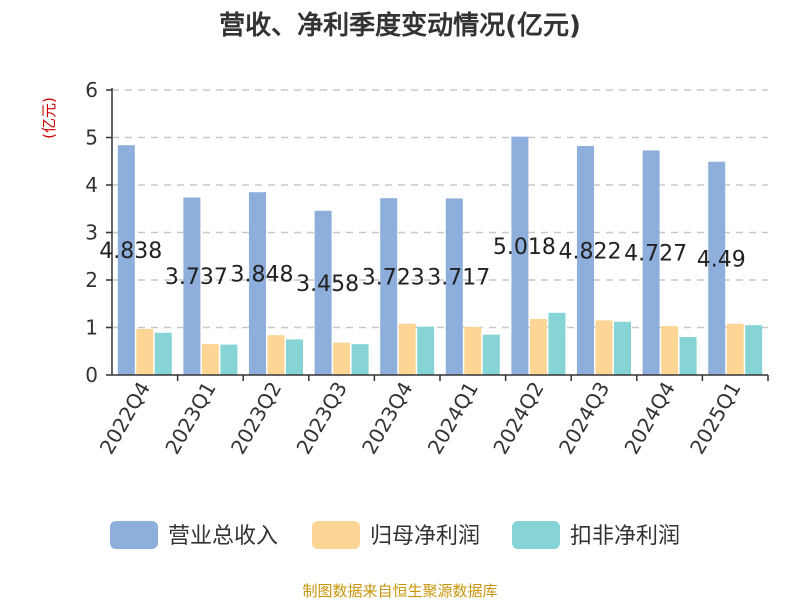 The width and height of the screenshot is (800, 600). Describe the element at coordinates (387, 418) in the screenshot. I see `x-tick-label: 2023Q4` at that location.